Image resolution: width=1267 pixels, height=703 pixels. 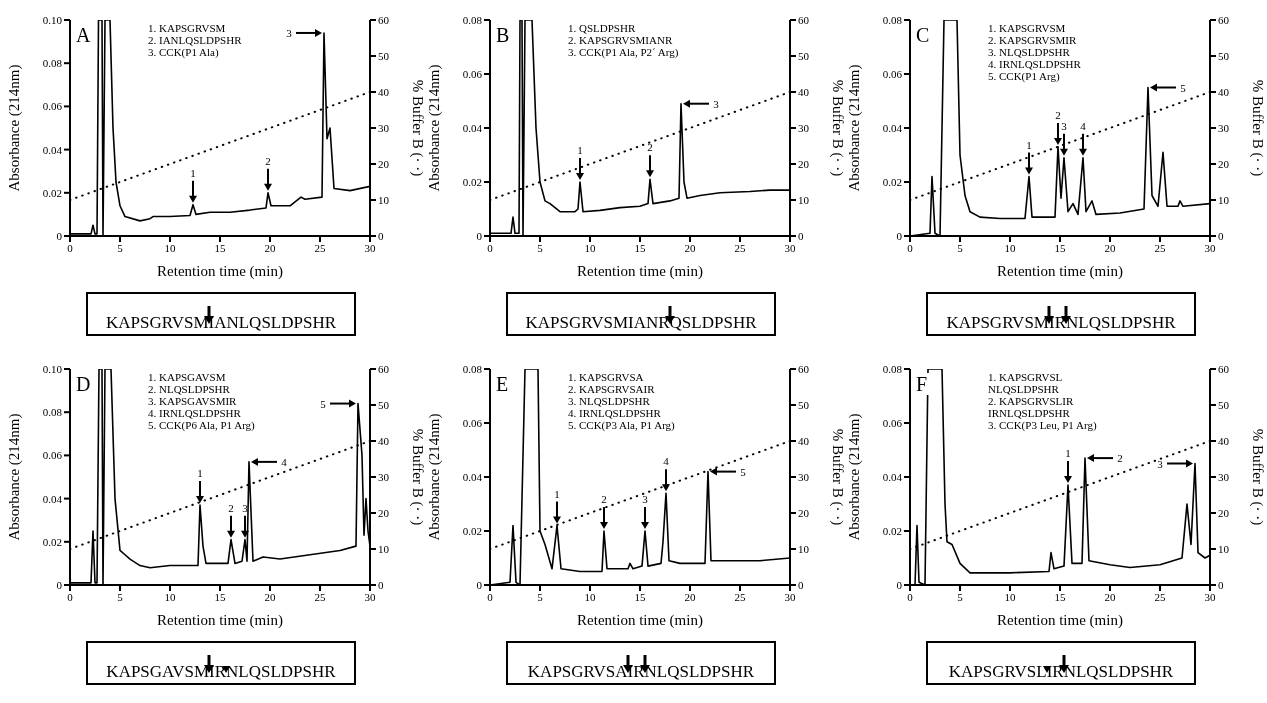 What do you see at coordinates (641, 322) in the screenshot?
I see `text: KAPSGRVSMIANRQSLDPSHR` at bounding box center [641, 322].